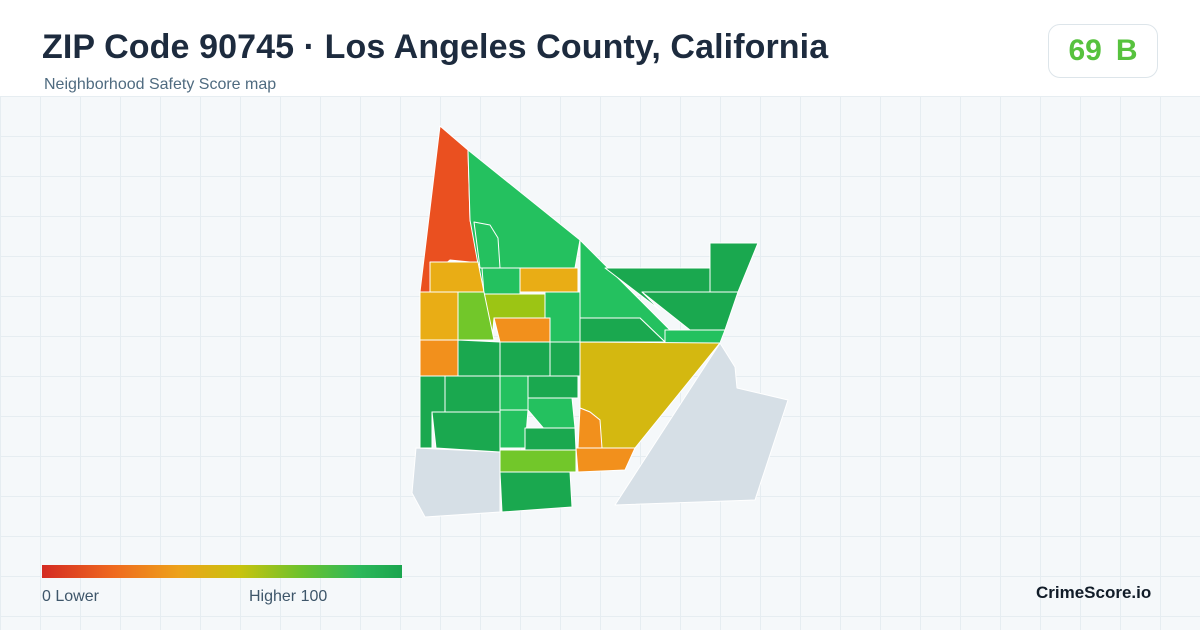  I want to click on no-data-area-southwest, so click(456, 482).